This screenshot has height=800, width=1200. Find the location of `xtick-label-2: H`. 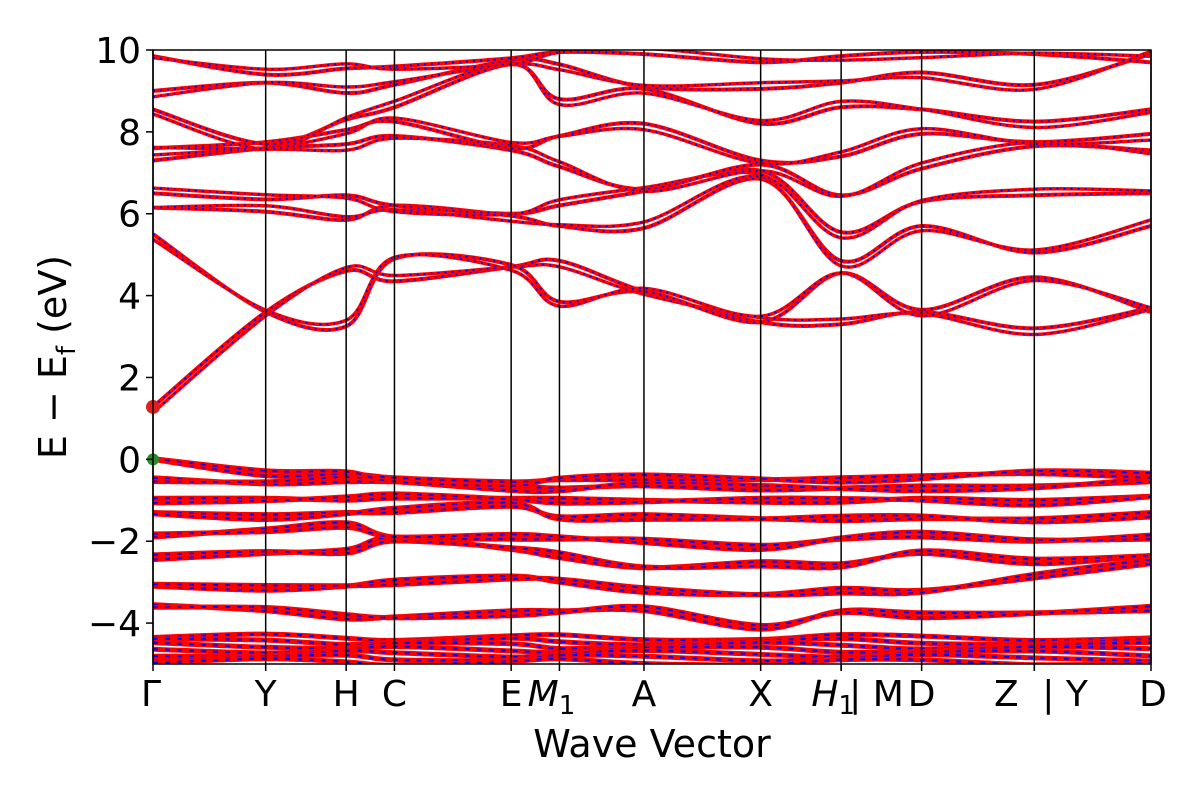

xtick-label-2: H is located at coordinates (346, 694).